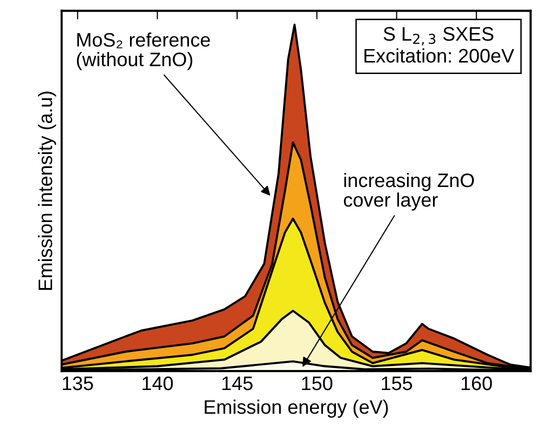 The width and height of the screenshot is (536, 434). I want to click on y-axis-title: Emission intensity (a.u), so click(47, 191).